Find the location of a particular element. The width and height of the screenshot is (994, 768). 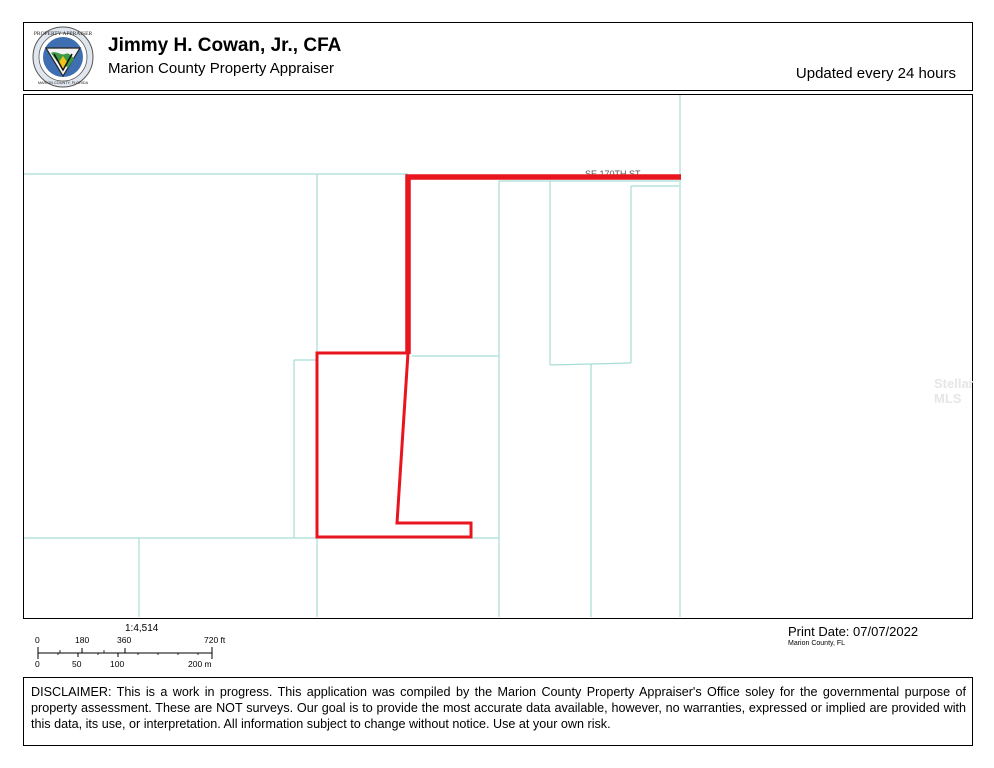

mls-watermark: Stellar MLS is located at coordinates (954, 391).